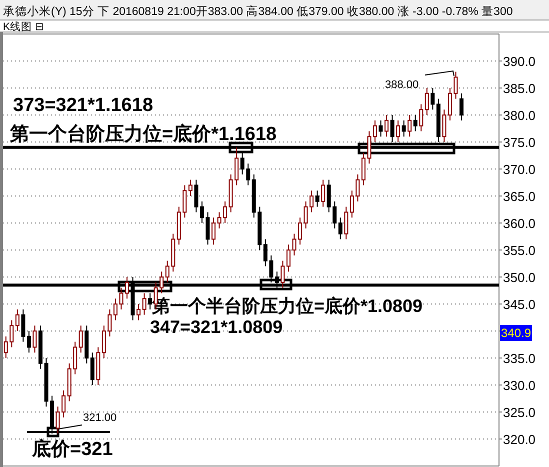  I want to click on y-tick-label: 370.0, so click(519, 169).